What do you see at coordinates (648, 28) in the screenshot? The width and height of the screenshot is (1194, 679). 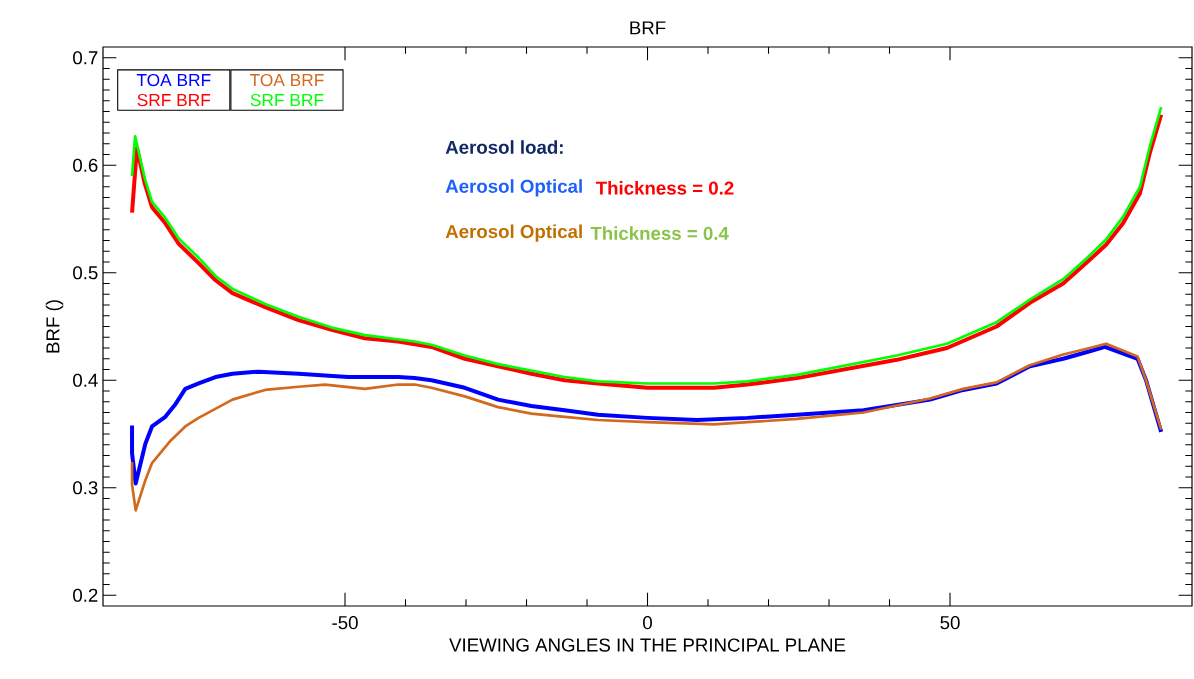 I see `chart-title: BRF` at bounding box center [648, 28].